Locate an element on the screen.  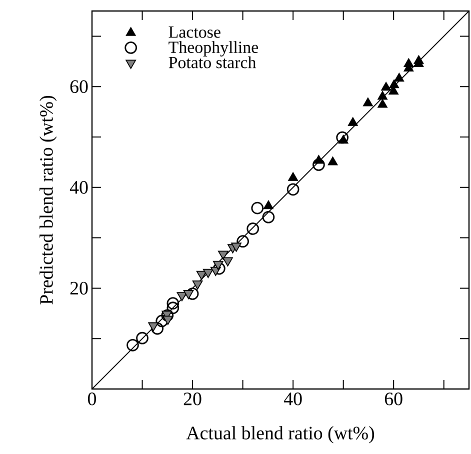
y-tick-label: 60 is located at coordinates (79, 86).